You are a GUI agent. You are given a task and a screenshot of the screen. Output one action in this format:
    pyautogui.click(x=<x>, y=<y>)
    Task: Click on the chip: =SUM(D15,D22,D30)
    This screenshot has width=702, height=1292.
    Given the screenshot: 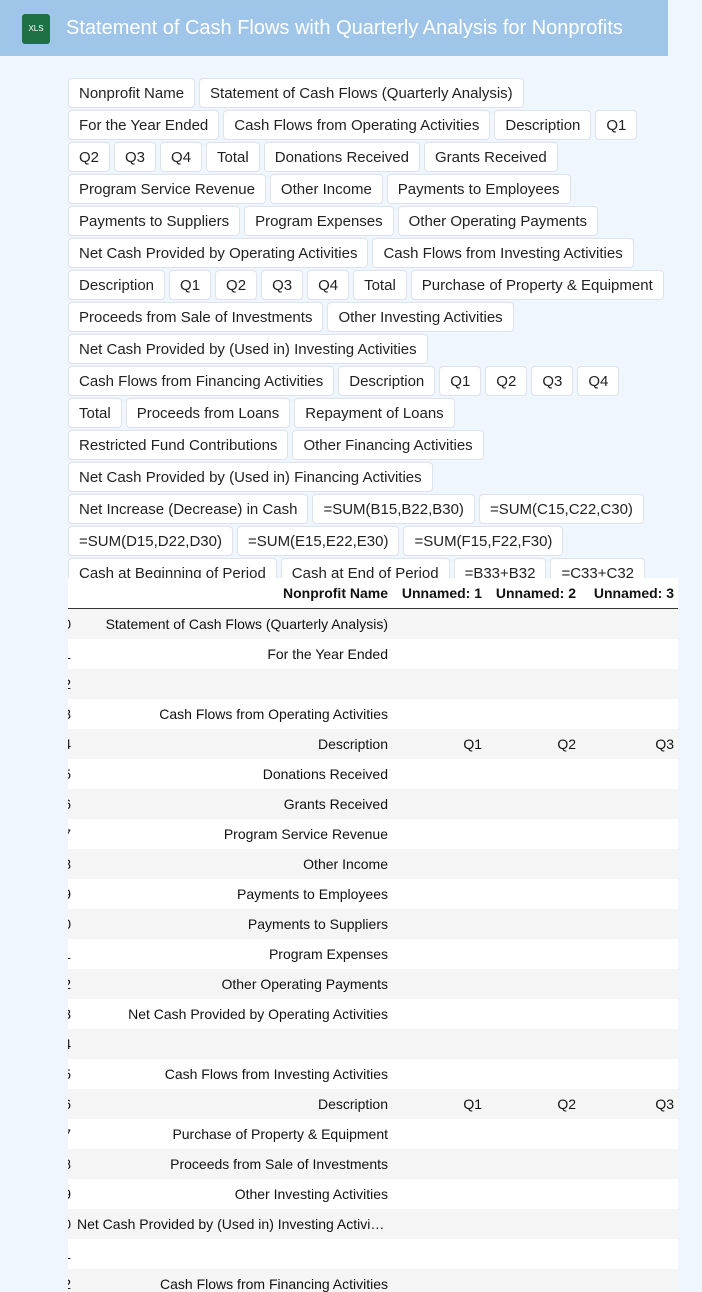 What is the action you would take?
    pyautogui.click(x=150, y=541)
    